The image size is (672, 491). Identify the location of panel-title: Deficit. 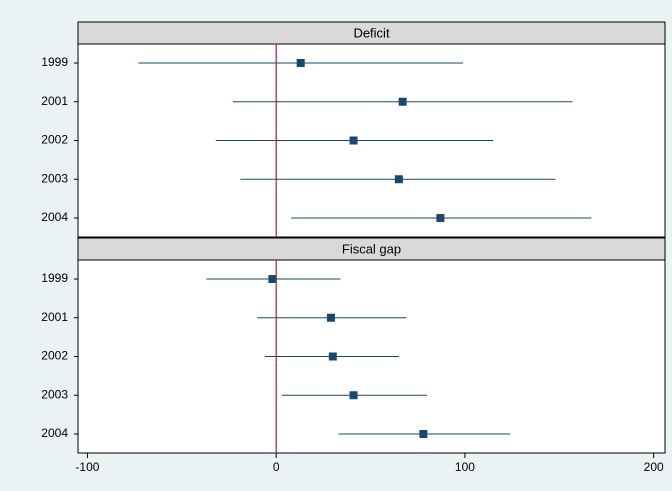
(371, 32).